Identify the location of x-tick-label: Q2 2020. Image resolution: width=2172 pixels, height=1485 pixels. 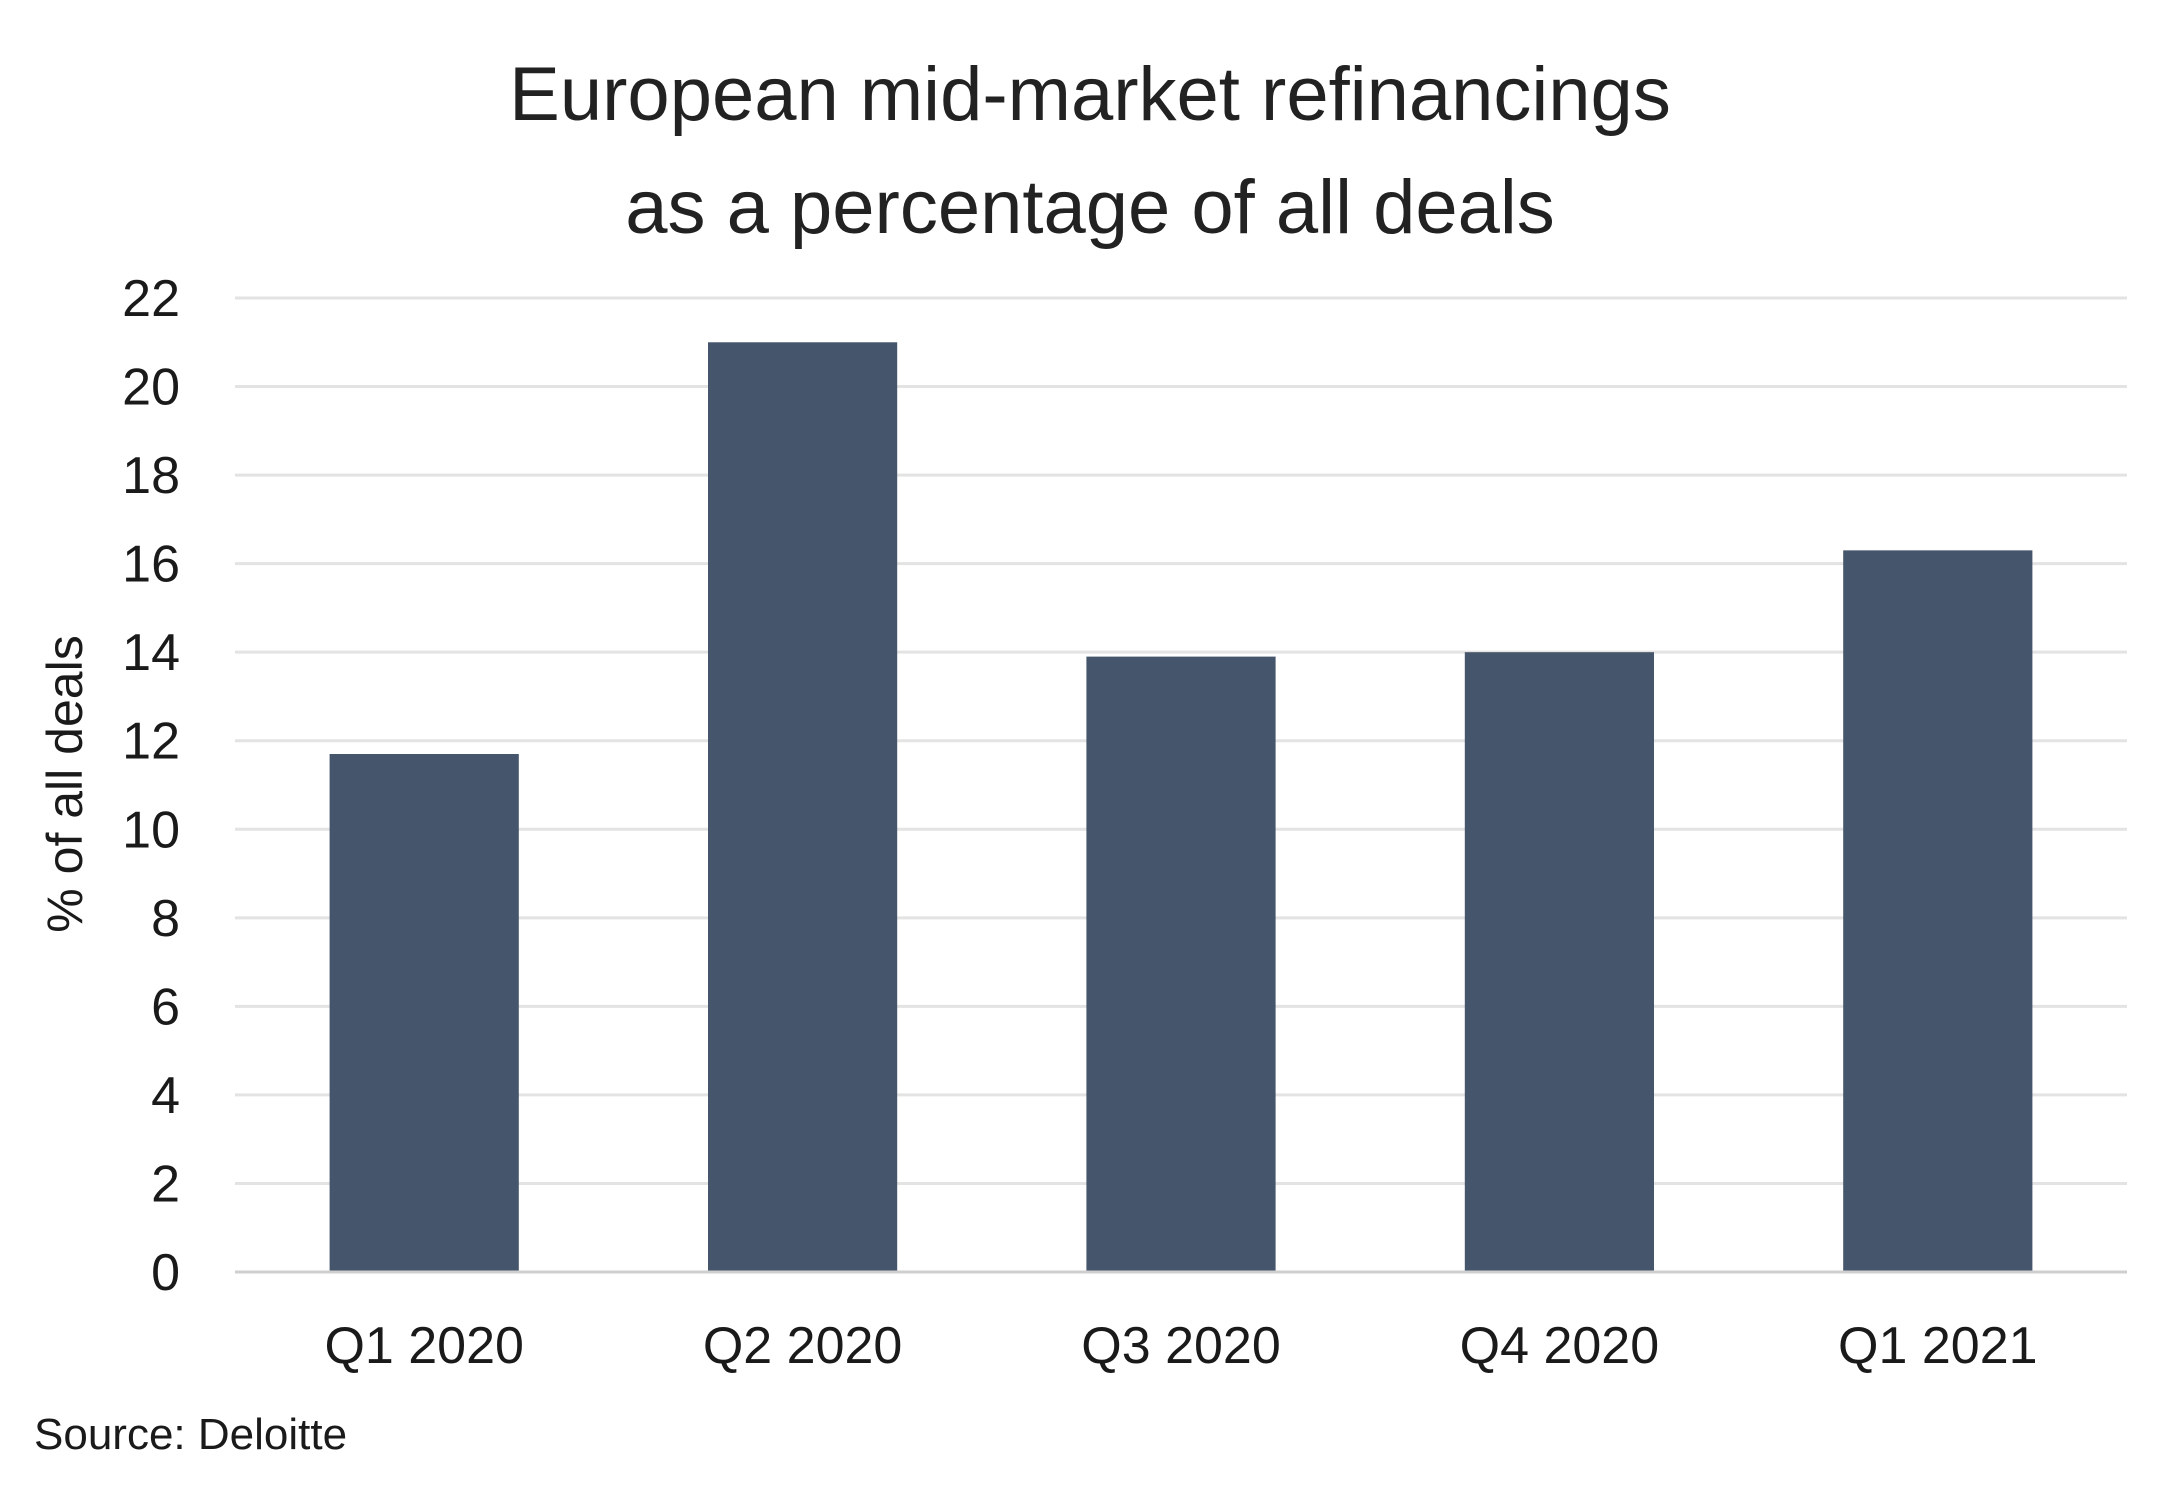
(803, 1346).